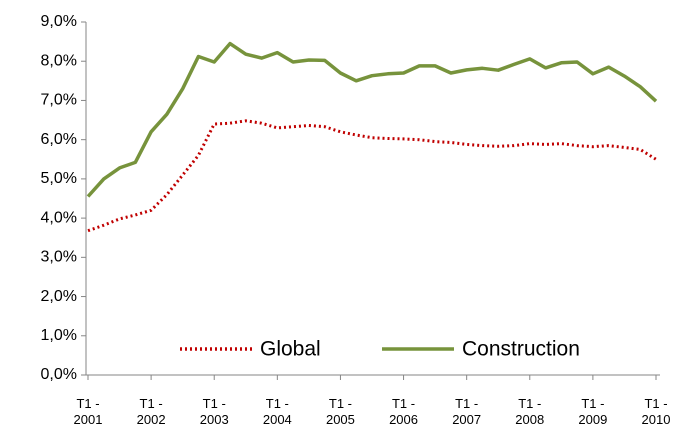 The width and height of the screenshot is (676, 430). What do you see at coordinates (59, 217) in the screenshot?
I see `y-tick-label: 4,0%` at bounding box center [59, 217].